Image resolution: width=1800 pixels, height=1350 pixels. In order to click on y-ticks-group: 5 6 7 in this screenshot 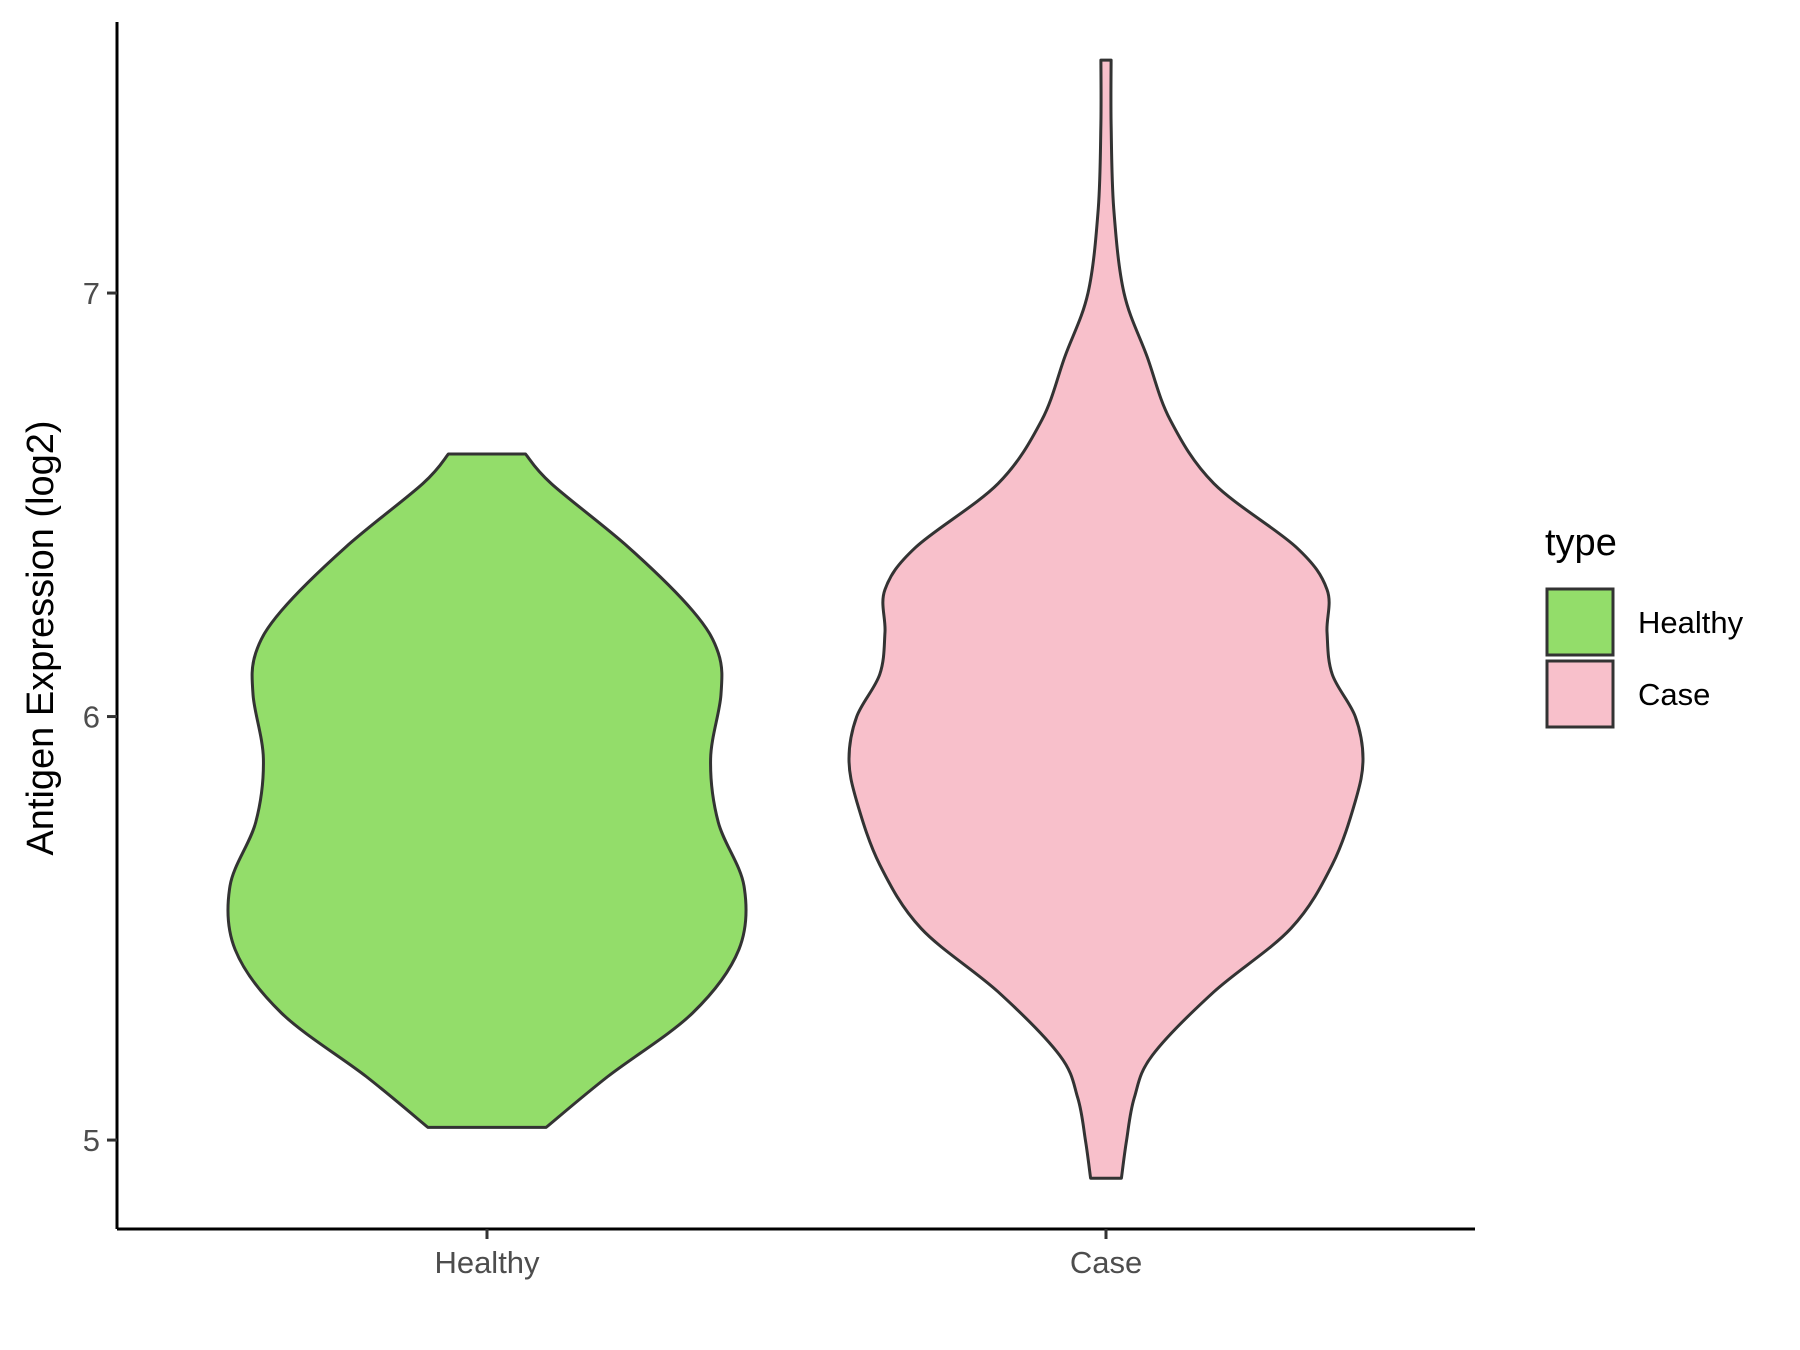, I will do `click(100, 717)`.